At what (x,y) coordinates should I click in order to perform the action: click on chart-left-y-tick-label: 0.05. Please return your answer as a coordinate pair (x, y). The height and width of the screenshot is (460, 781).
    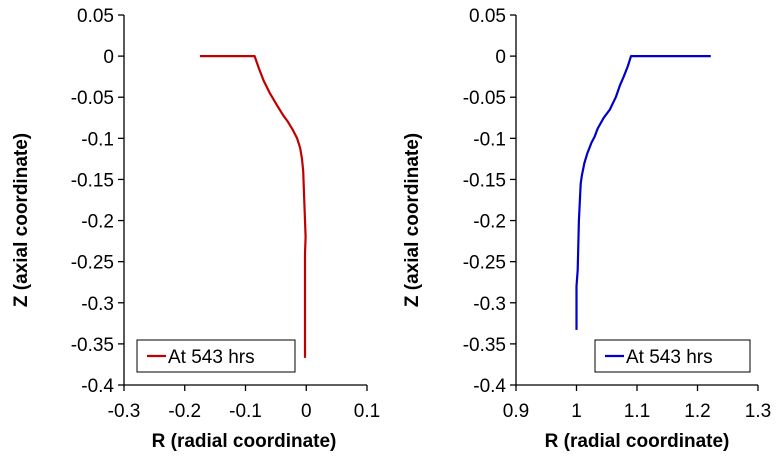
    Looking at the image, I should click on (95, 16).